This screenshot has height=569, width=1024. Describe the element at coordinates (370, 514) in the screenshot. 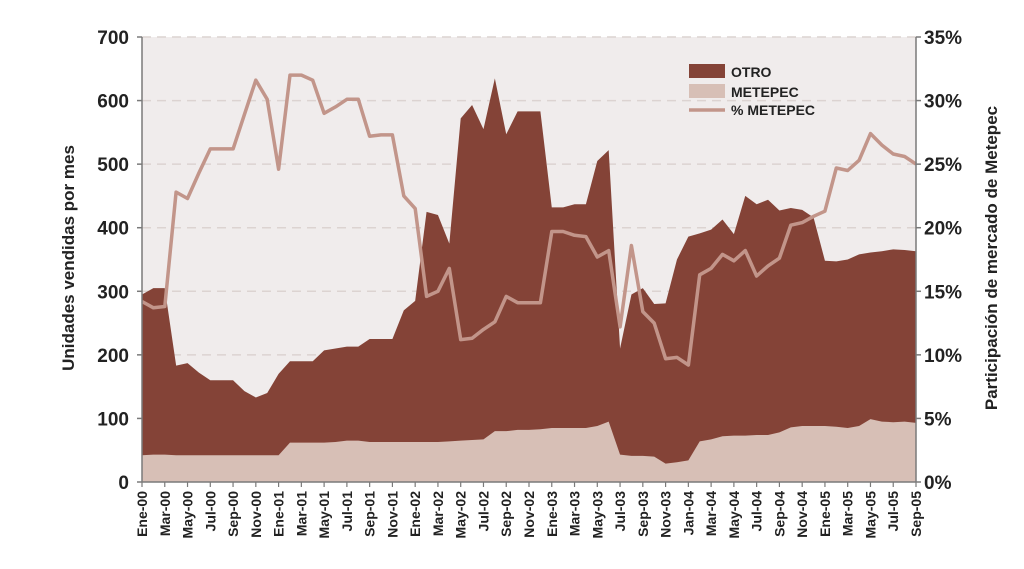

I see `x-tick-label: Sep-01` at that location.